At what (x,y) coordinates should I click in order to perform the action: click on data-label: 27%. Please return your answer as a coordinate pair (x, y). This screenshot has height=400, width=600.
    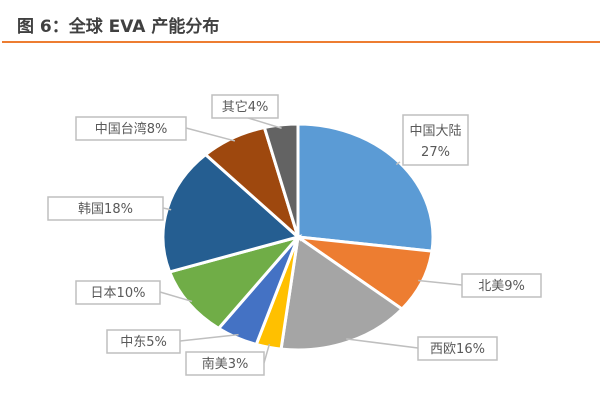
    Looking at the image, I should click on (435, 152).